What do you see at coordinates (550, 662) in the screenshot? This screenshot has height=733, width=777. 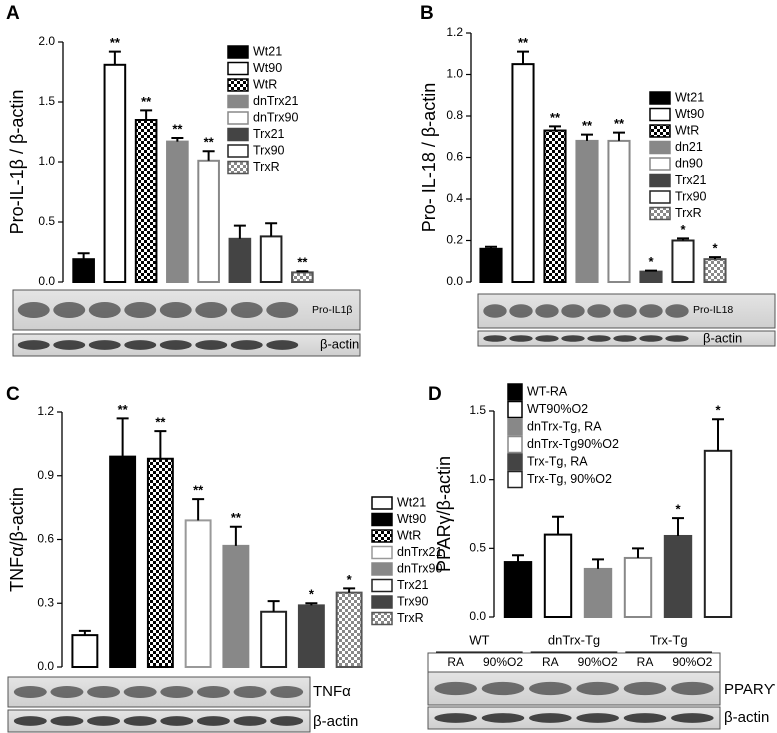 I see `lane-label: RA` at bounding box center [550, 662].